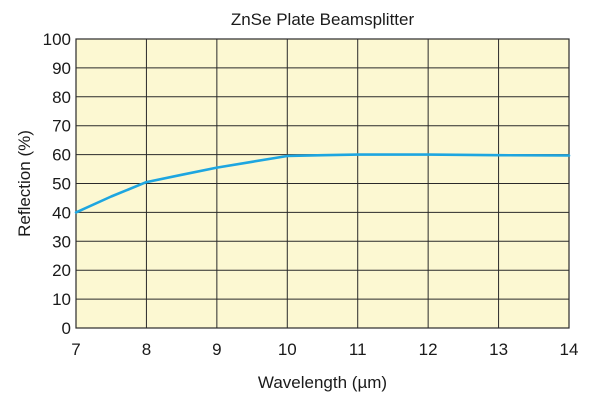 This screenshot has height=405, width=600. I want to click on y-tick-label: 100, so click(57, 39).